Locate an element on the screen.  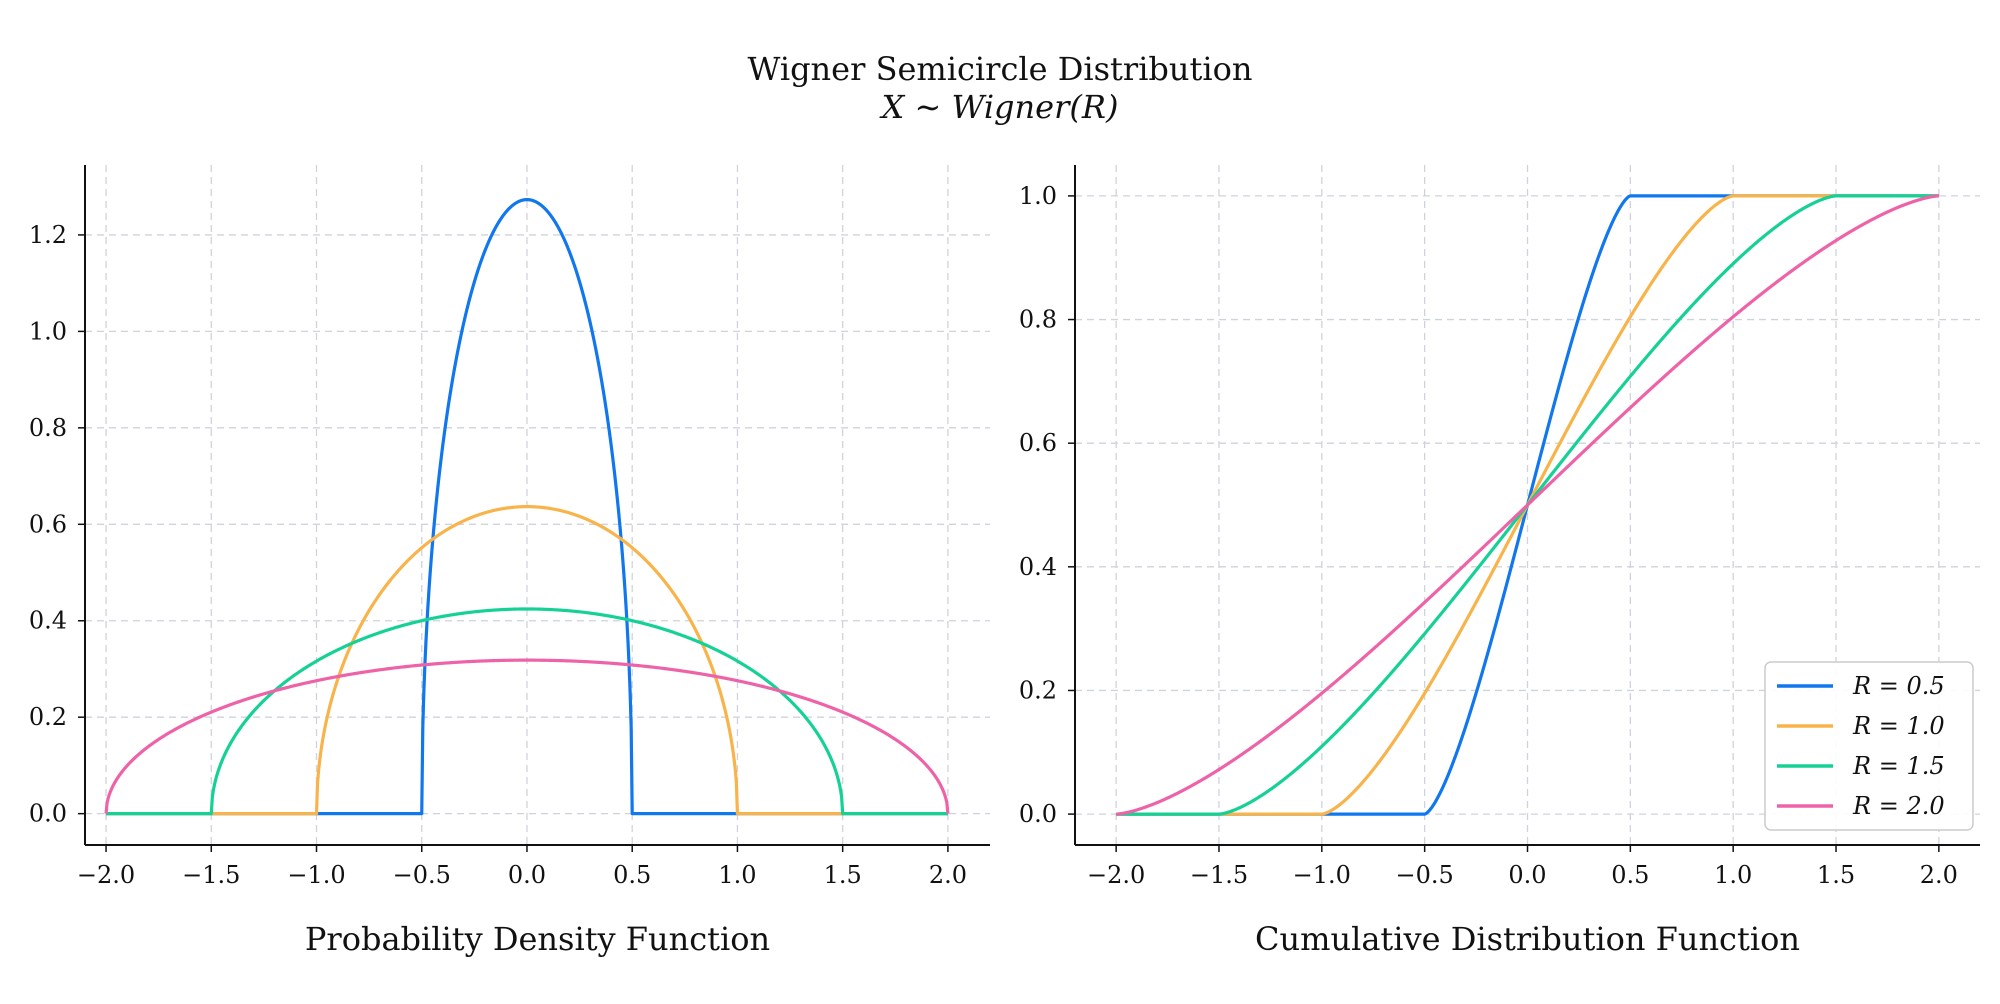
x-axis-label: Cumulative Distribution Function is located at coordinates (1527, 939).